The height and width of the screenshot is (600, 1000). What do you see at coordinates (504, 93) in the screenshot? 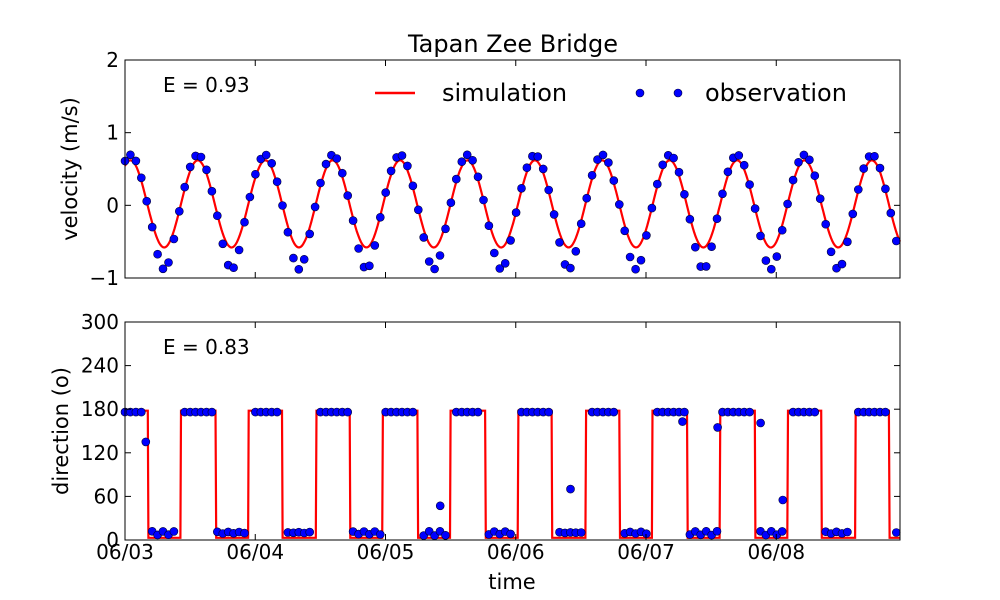
I see `legend-simulation-label: simulation` at bounding box center [504, 93].